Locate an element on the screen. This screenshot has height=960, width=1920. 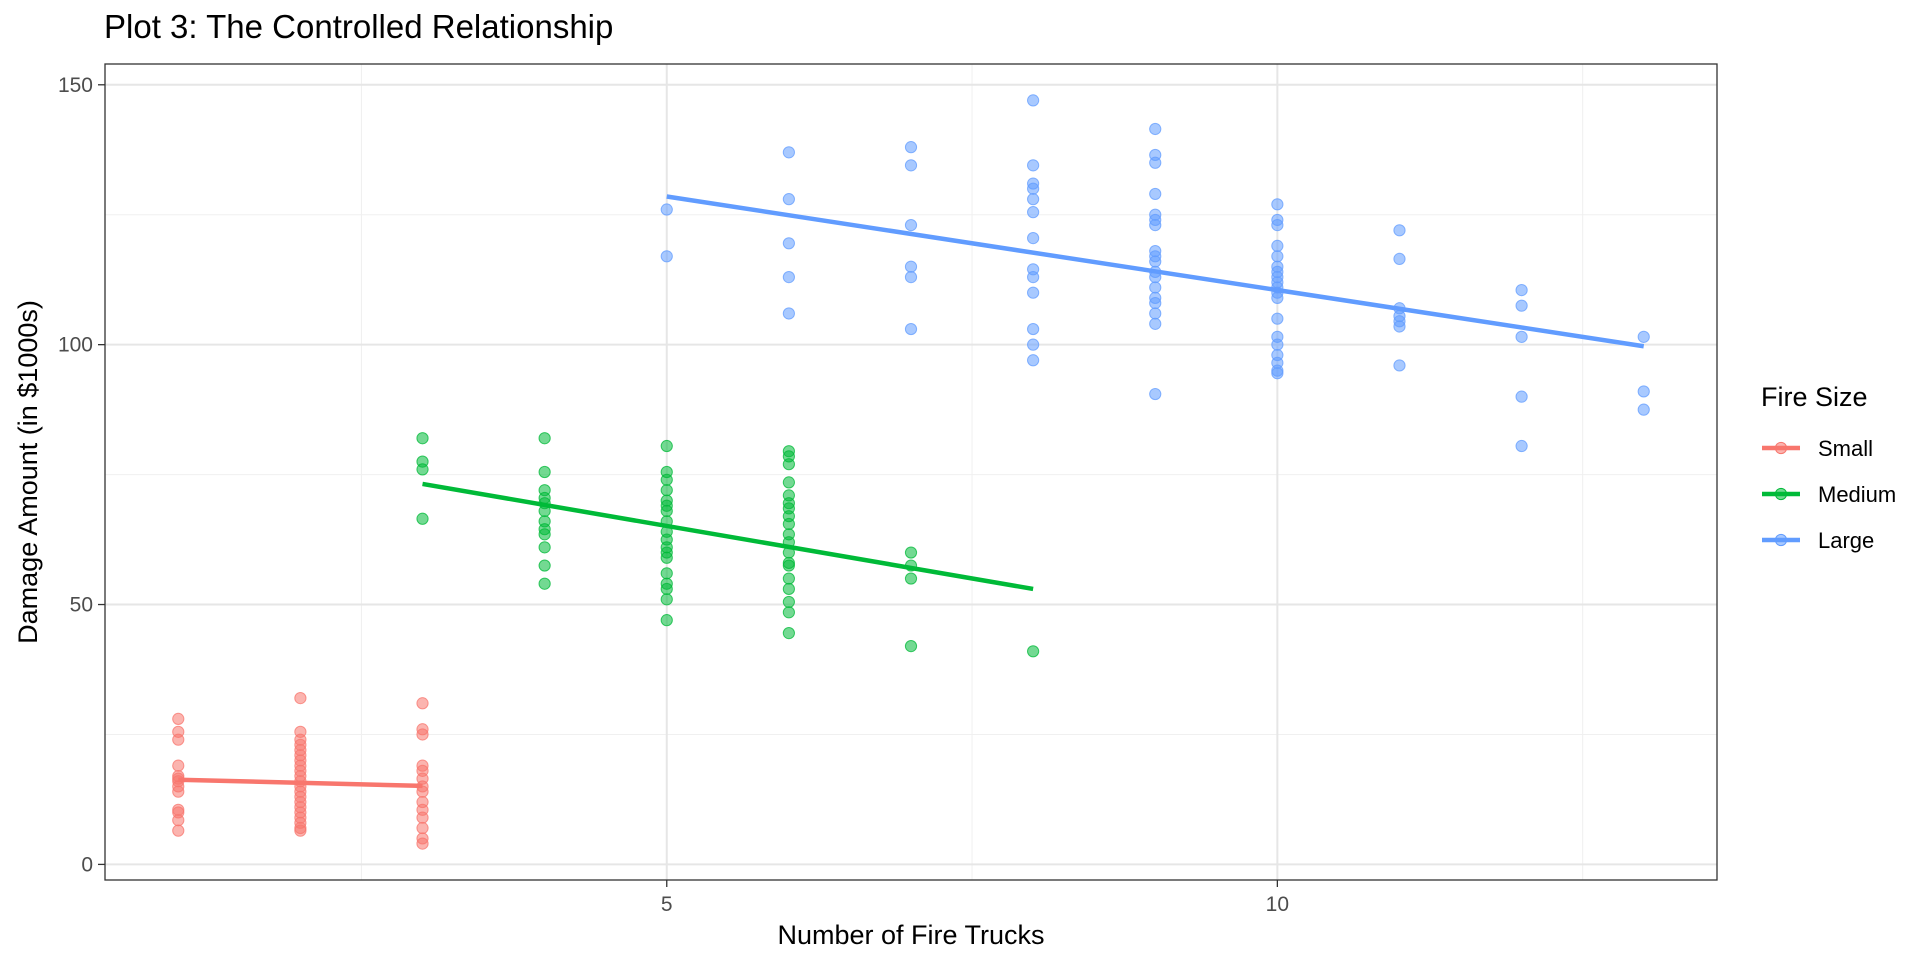
legend-item-small: Small is located at coordinates (1817, 448).